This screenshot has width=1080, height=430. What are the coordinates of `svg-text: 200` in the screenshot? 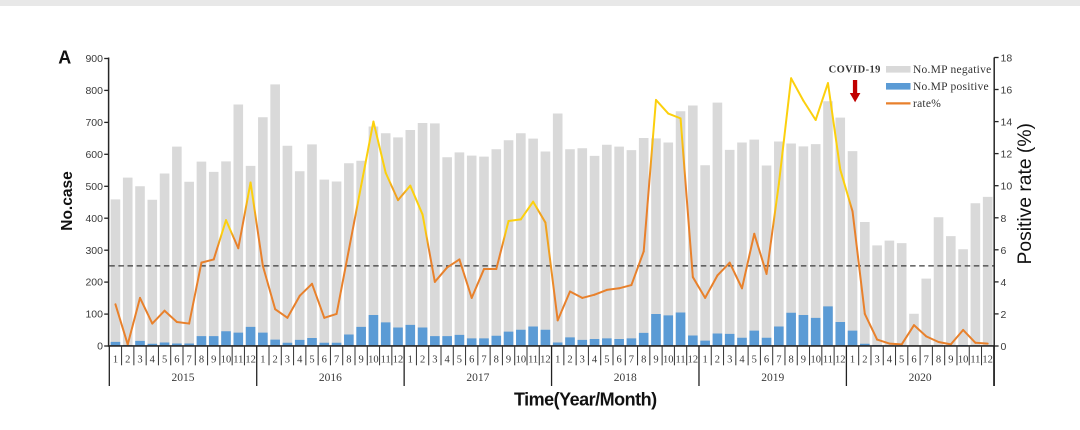 It's located at (94, 283).